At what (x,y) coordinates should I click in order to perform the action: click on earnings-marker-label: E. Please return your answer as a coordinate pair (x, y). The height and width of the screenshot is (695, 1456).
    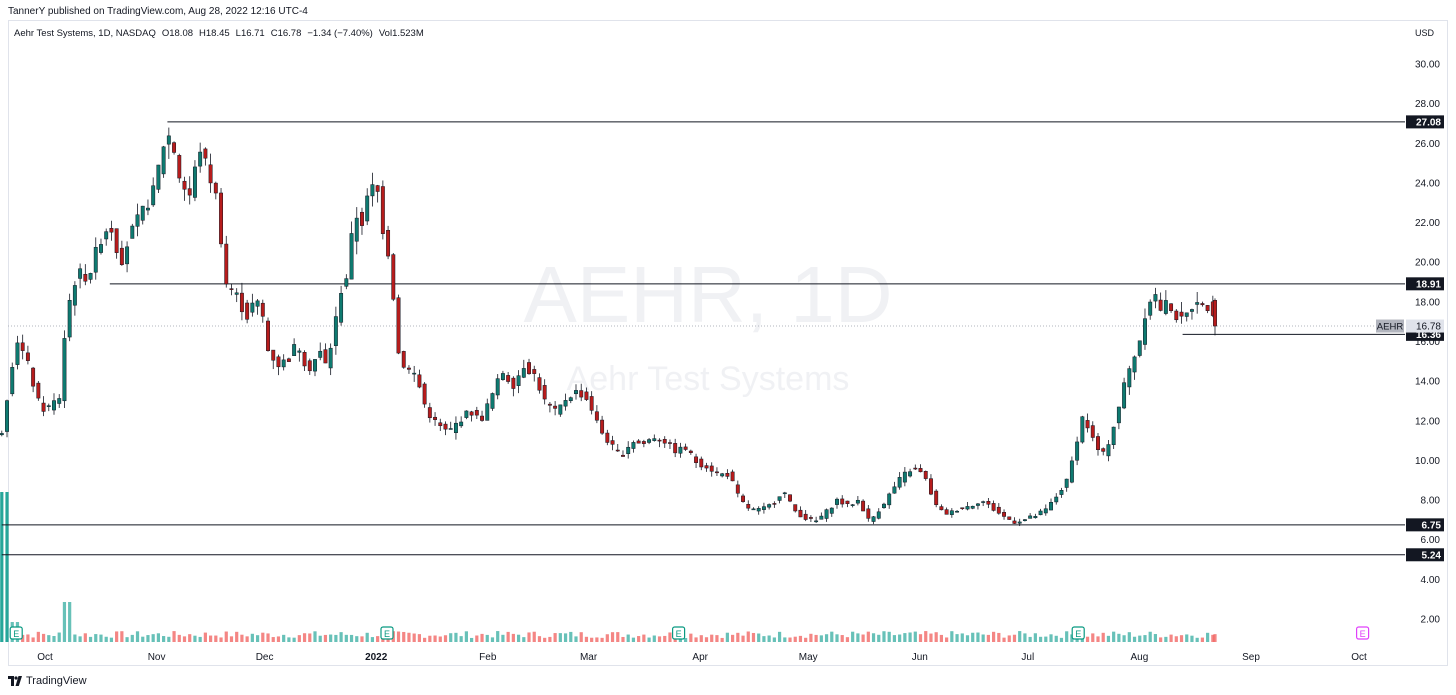
    Looking at the image, I should click on (1363, 634).